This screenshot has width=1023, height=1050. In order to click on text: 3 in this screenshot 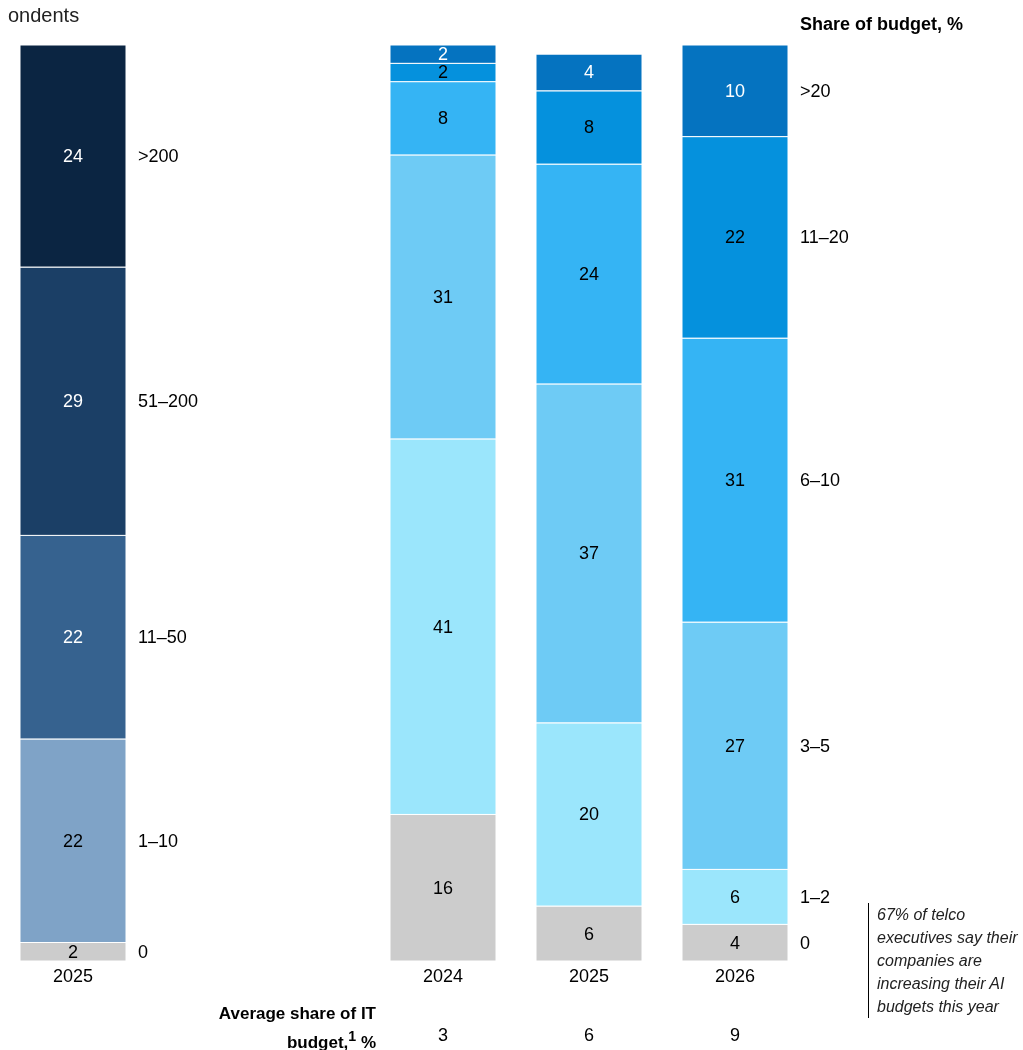, I will do `click(443, 1035)`.